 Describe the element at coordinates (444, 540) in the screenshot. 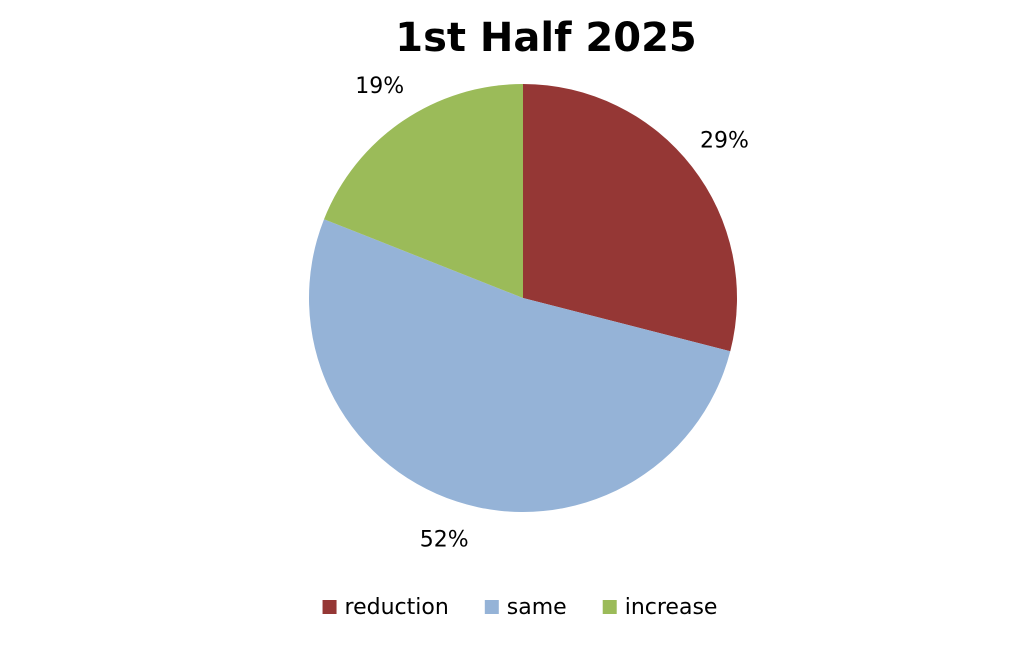

I see `data-label: 52%` at that location.